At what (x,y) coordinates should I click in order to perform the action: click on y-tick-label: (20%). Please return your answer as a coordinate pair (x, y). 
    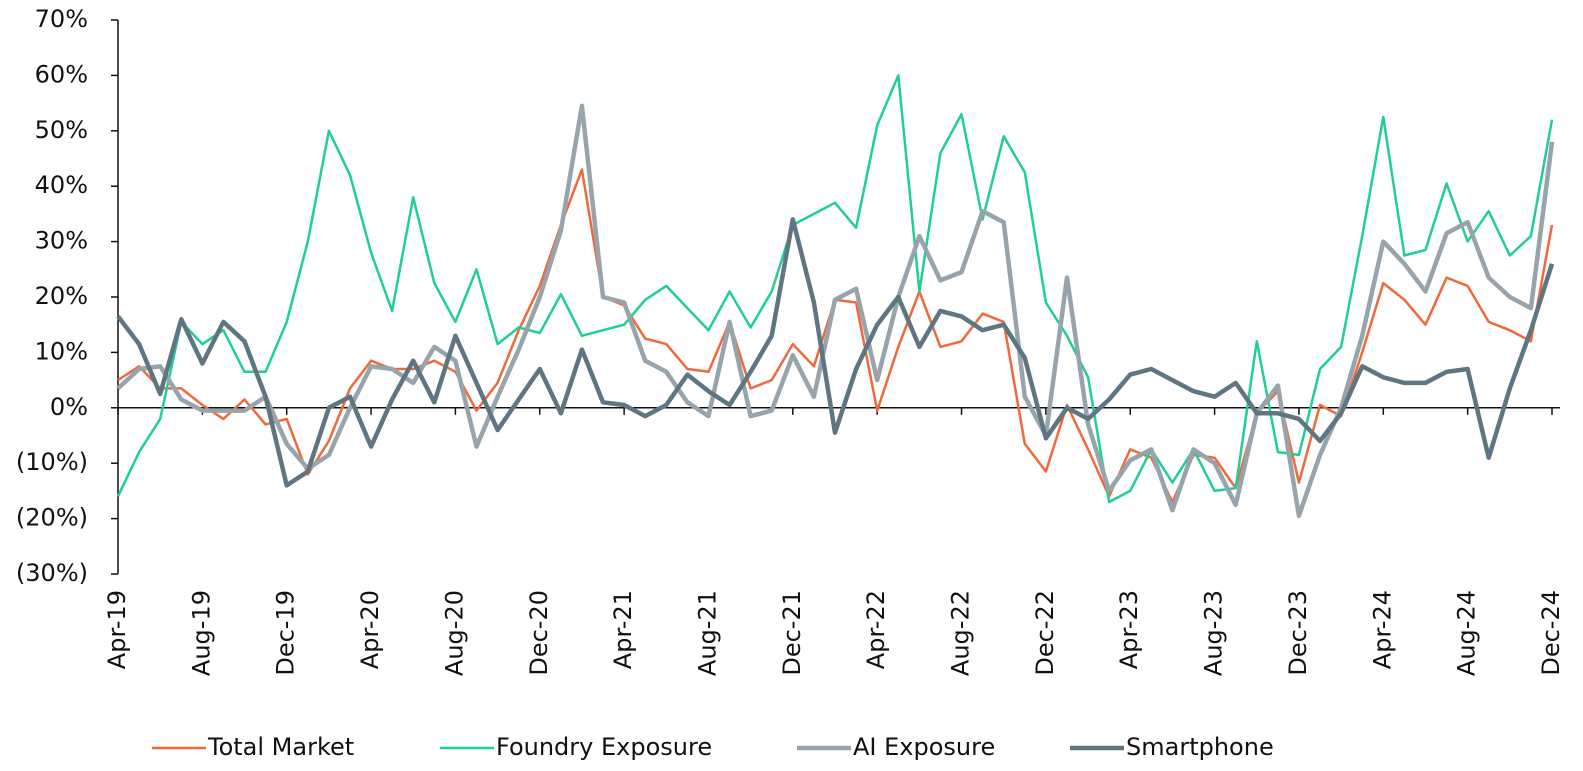
    Looking at the image, I should click on (52, 518).